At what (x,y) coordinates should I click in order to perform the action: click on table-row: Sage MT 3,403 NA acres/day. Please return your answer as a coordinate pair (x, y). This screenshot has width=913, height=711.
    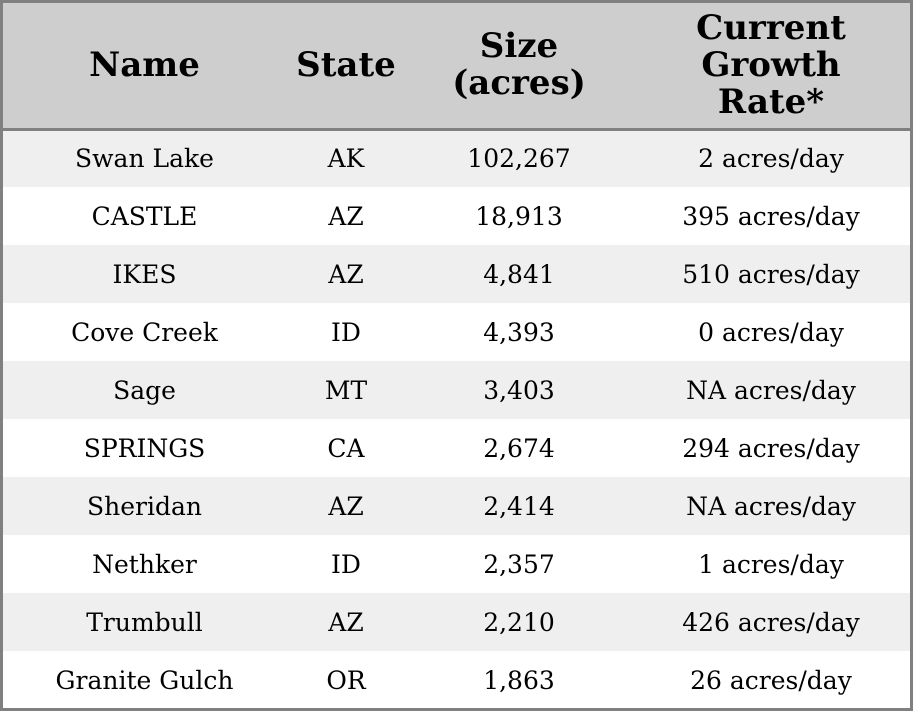
    Looking at the image, I should click on (456, 390).